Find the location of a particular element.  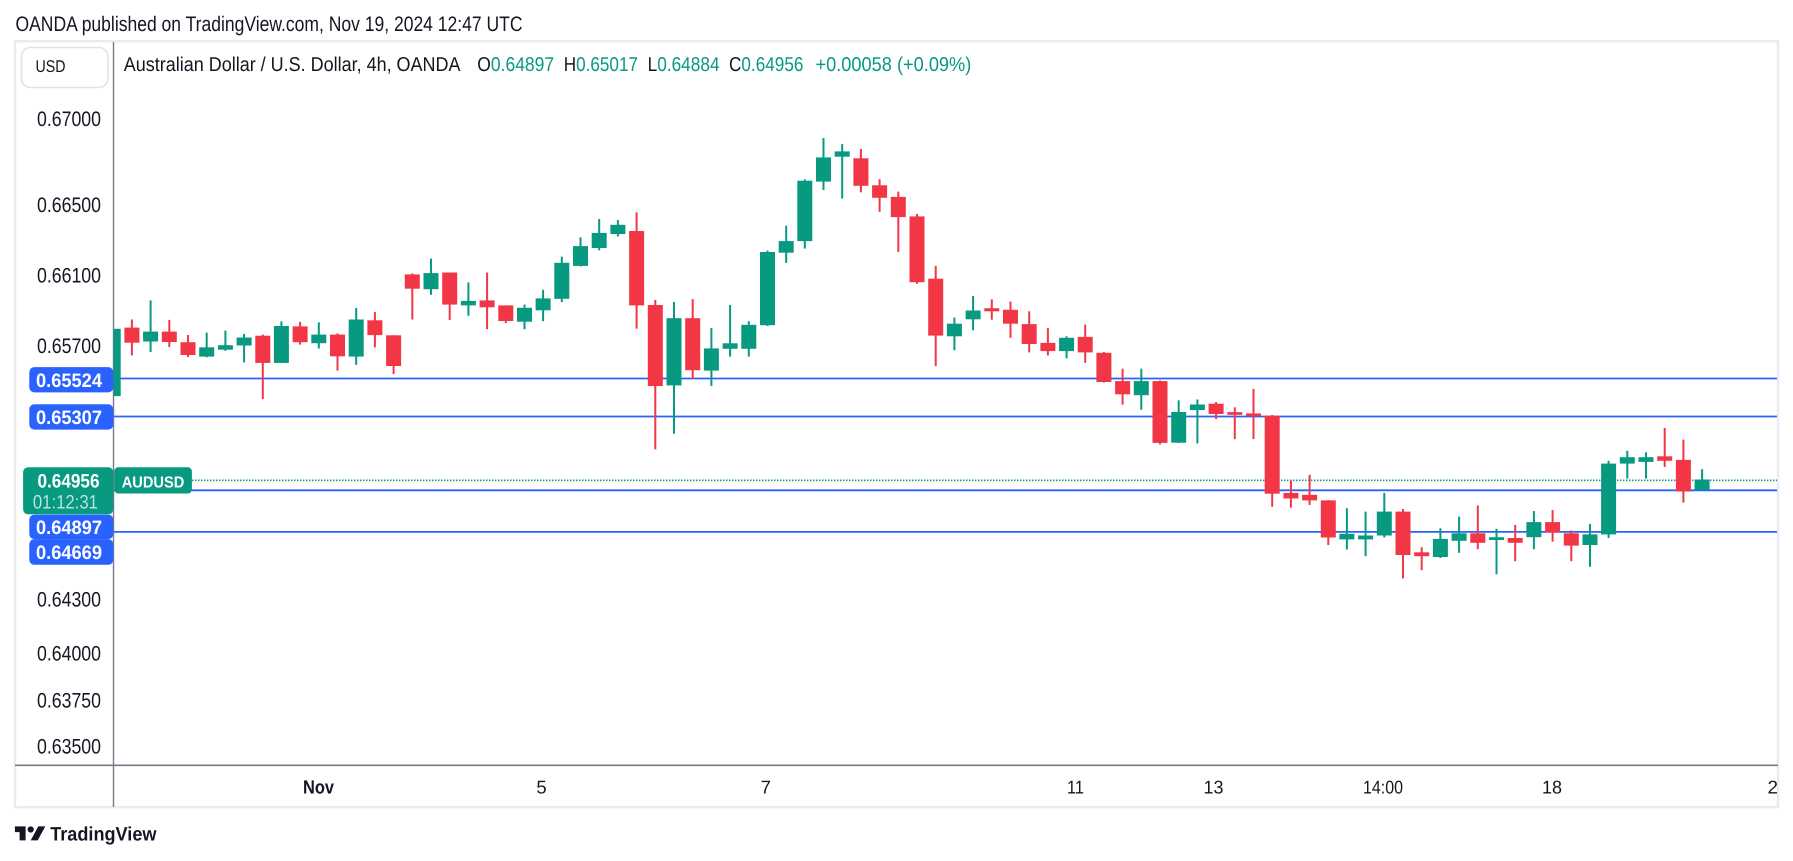

svg-text: 7 is located at coordinates (766, 787).